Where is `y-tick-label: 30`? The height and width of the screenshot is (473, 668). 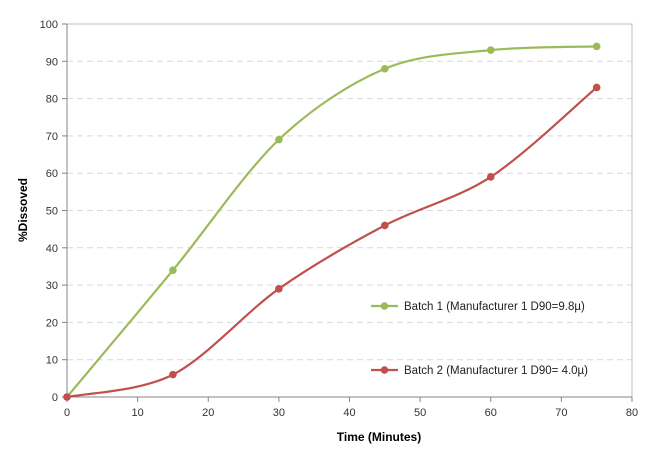
y-tick-label: 30 is located at coordinates (52, 286).